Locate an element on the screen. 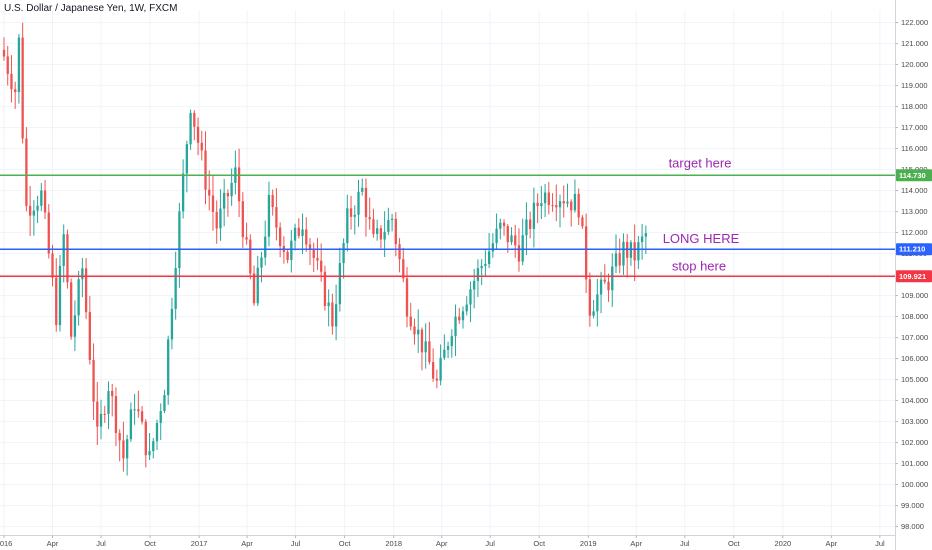 This screenshot has width=932, height=550. y-tick-label: 100.000 is located at coordinates (914, 484).